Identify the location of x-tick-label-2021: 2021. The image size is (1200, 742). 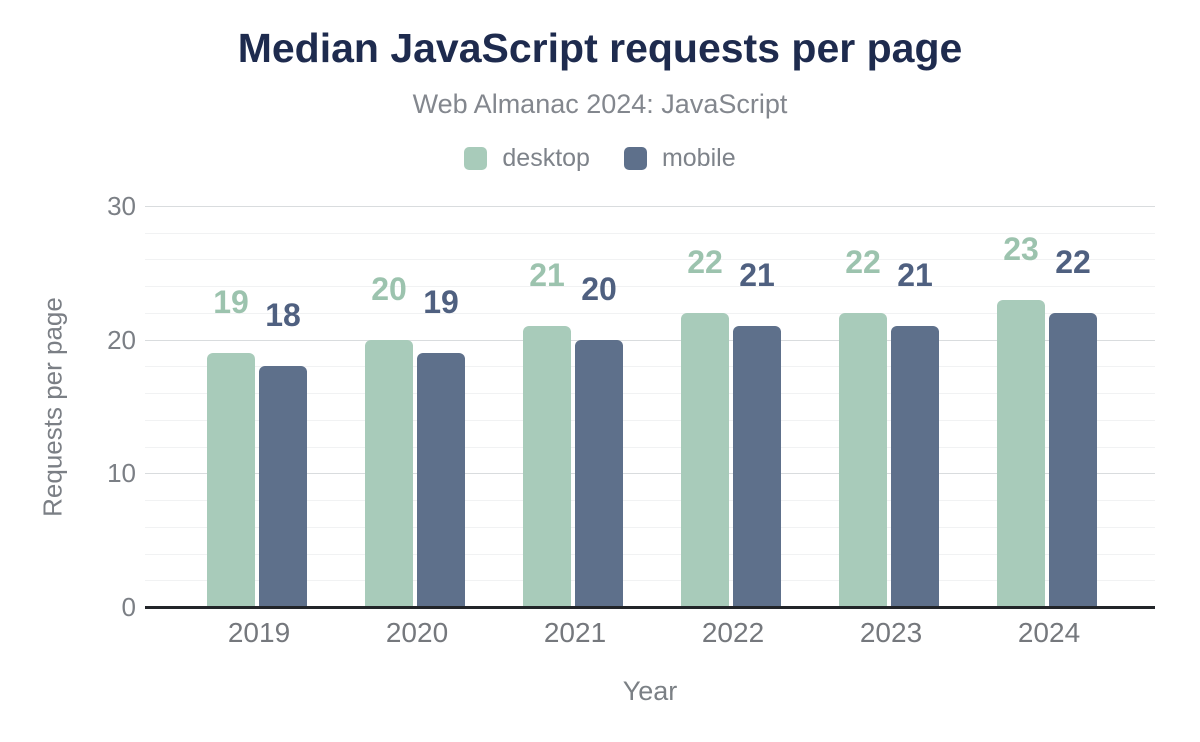
(575, 632).